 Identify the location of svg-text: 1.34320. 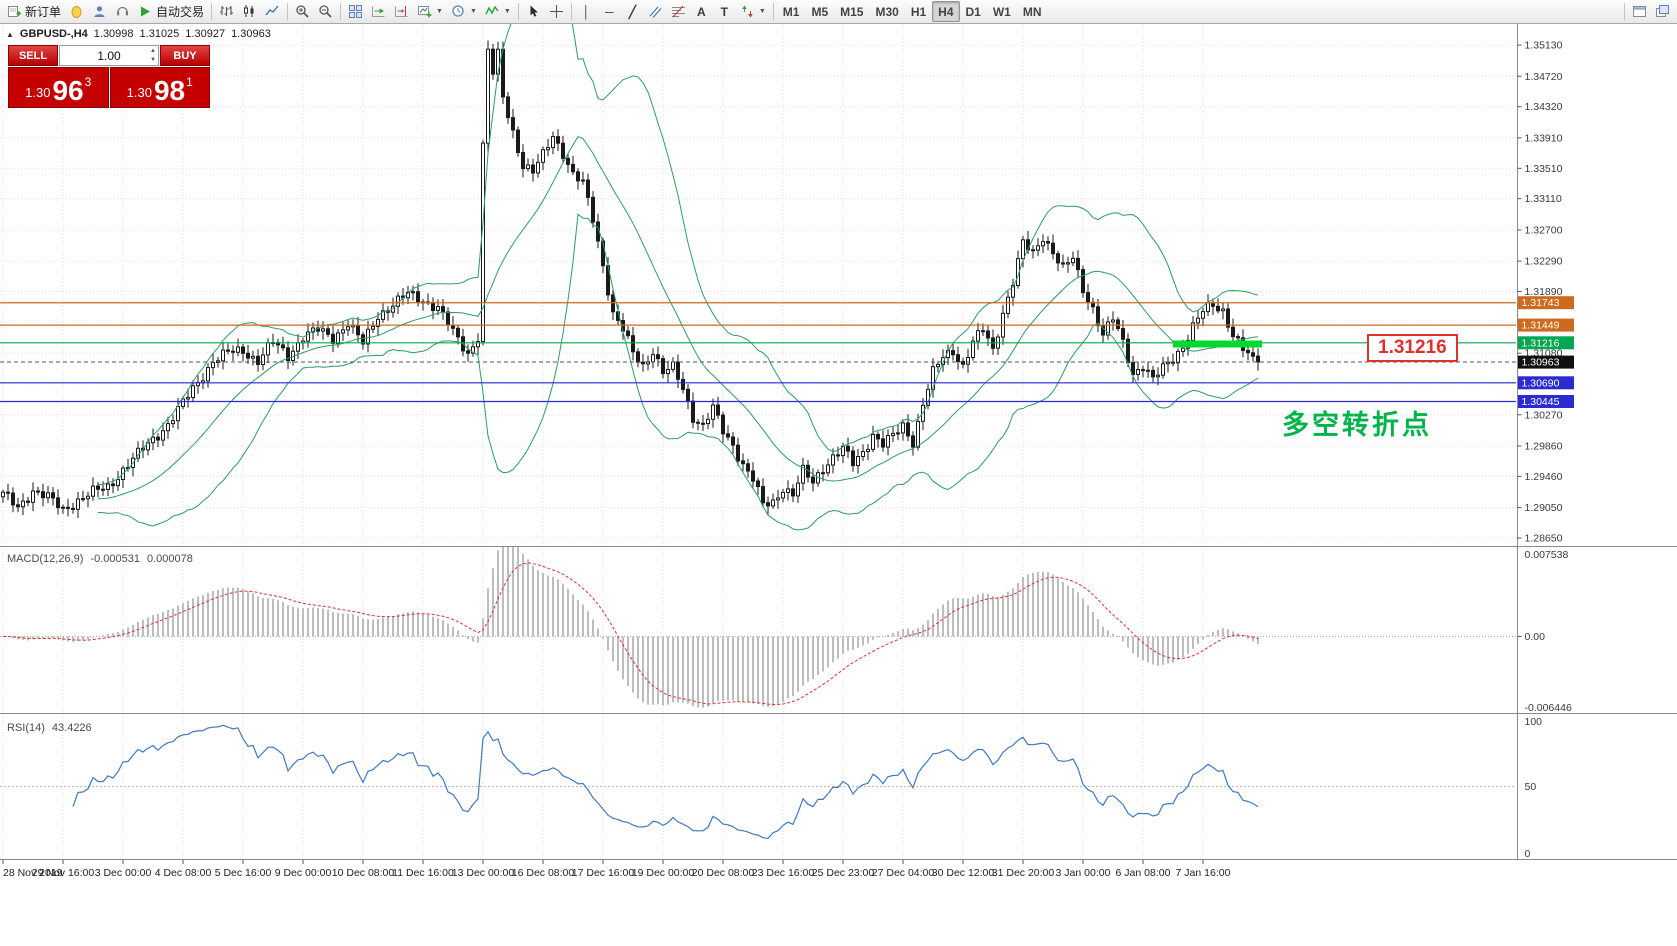
(1544, 107).